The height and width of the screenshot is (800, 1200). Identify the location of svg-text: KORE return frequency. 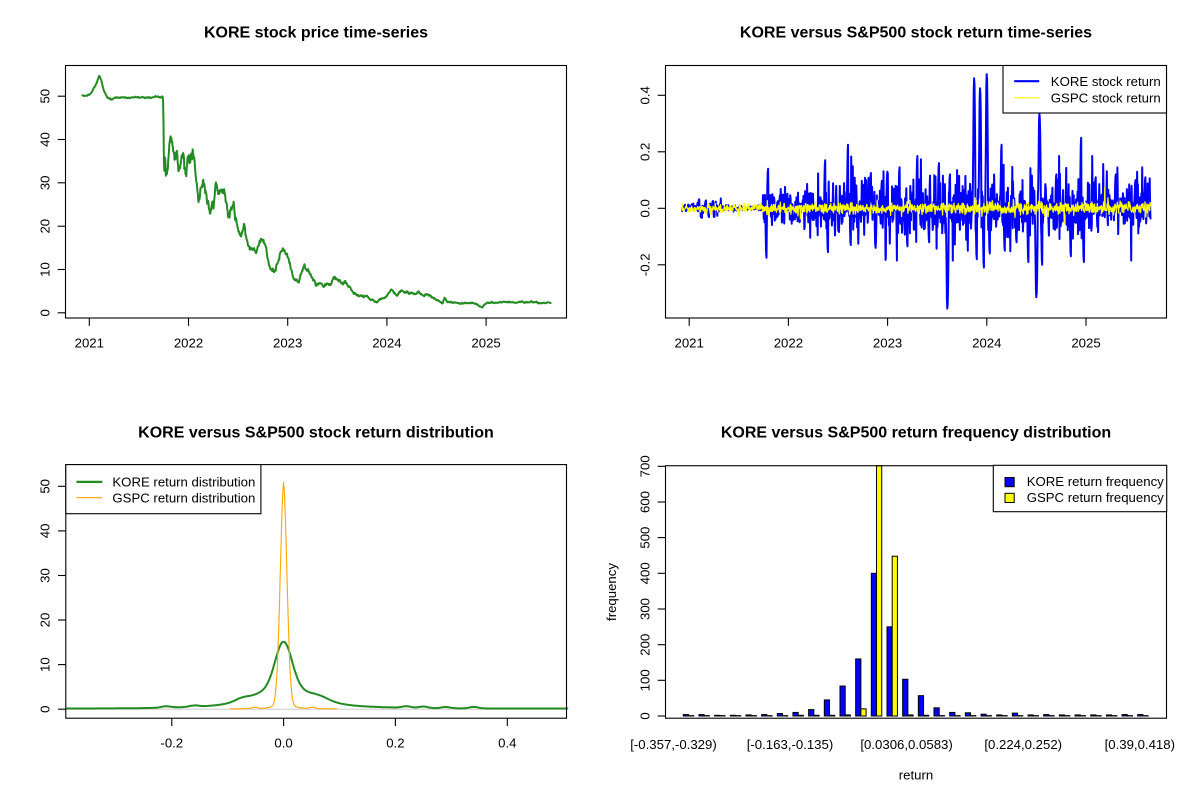
(1095, 481).